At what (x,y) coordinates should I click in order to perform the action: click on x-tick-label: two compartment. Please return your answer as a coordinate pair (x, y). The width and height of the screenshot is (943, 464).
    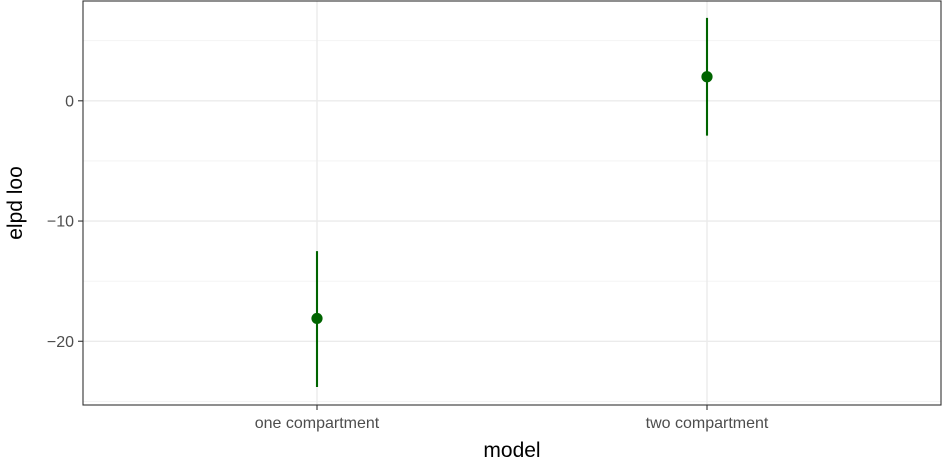
    Looking at the image, I should click on (707, 423).